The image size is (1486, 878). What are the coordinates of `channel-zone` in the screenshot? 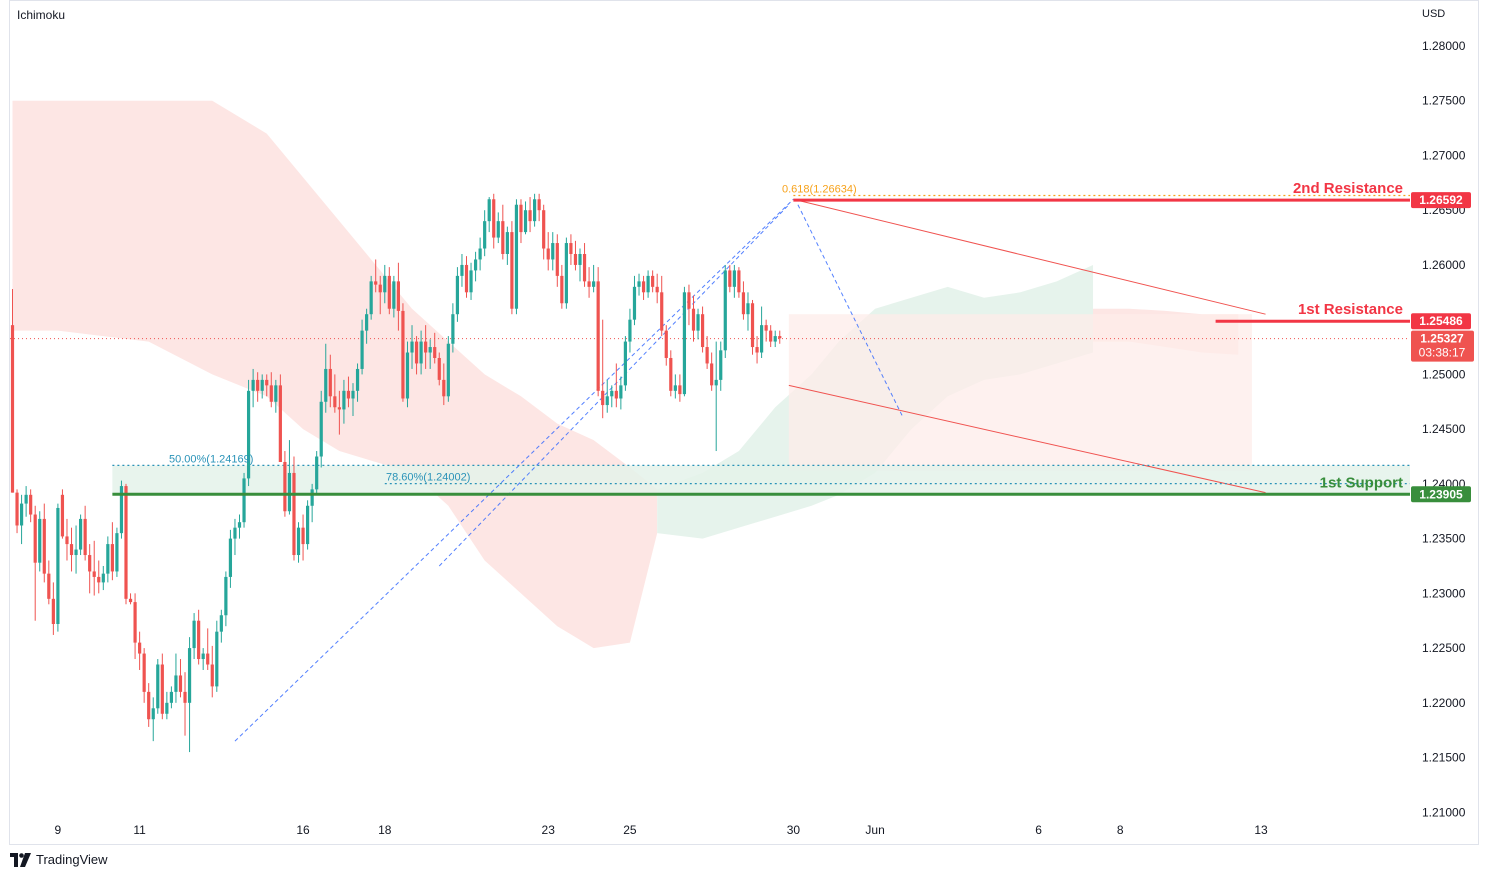 It's located at (1020, 392).